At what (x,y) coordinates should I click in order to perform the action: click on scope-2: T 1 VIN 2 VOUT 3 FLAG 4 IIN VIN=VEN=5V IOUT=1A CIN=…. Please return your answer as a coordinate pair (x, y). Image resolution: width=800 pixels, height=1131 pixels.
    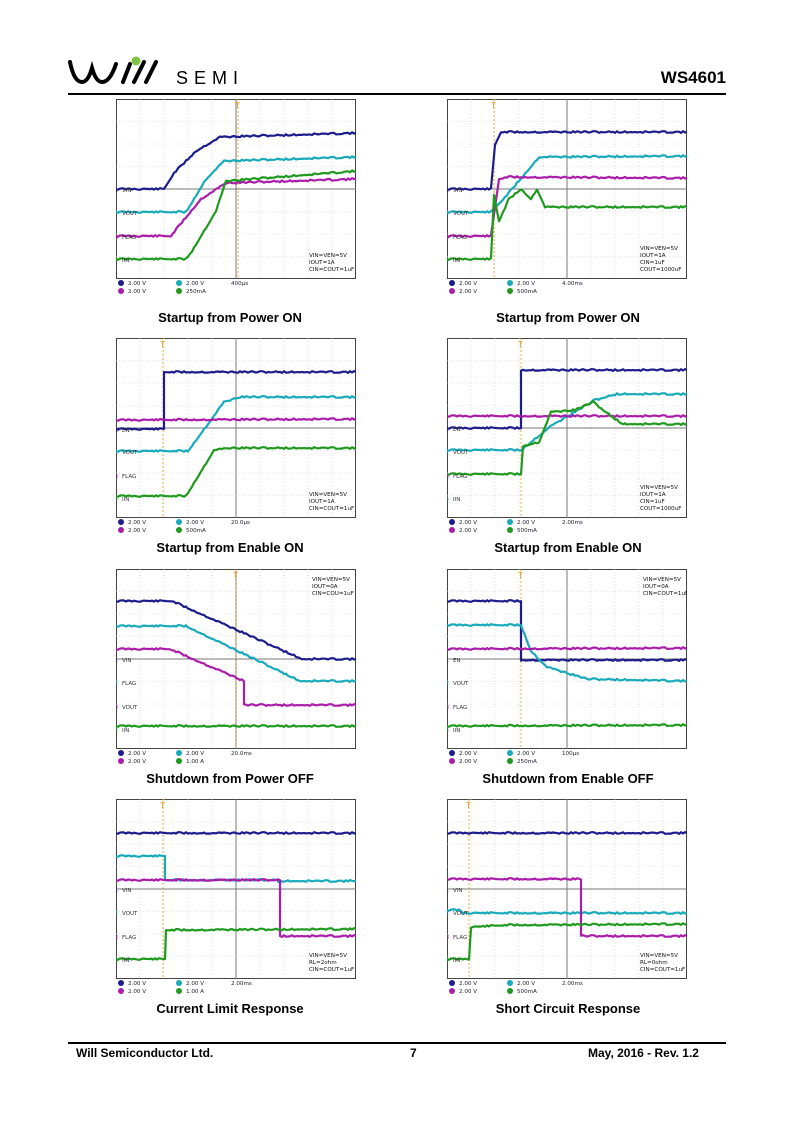
    Looking at the image, I should click on (567, 199).